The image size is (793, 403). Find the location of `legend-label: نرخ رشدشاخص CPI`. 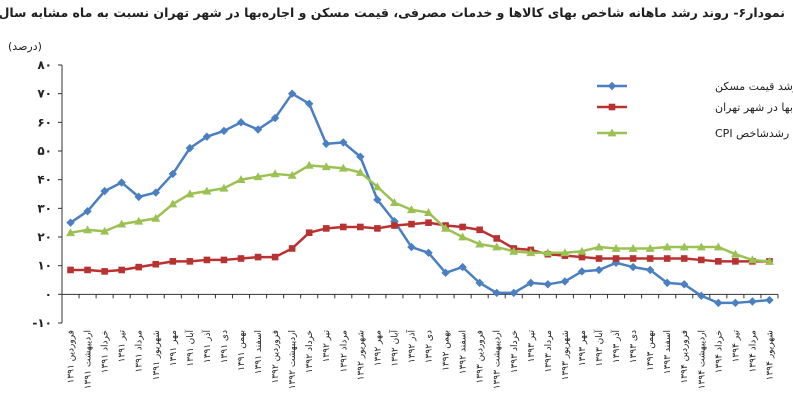

legend-label: نرخ رشدشاخص CPI is located at coordinates (754, 133).